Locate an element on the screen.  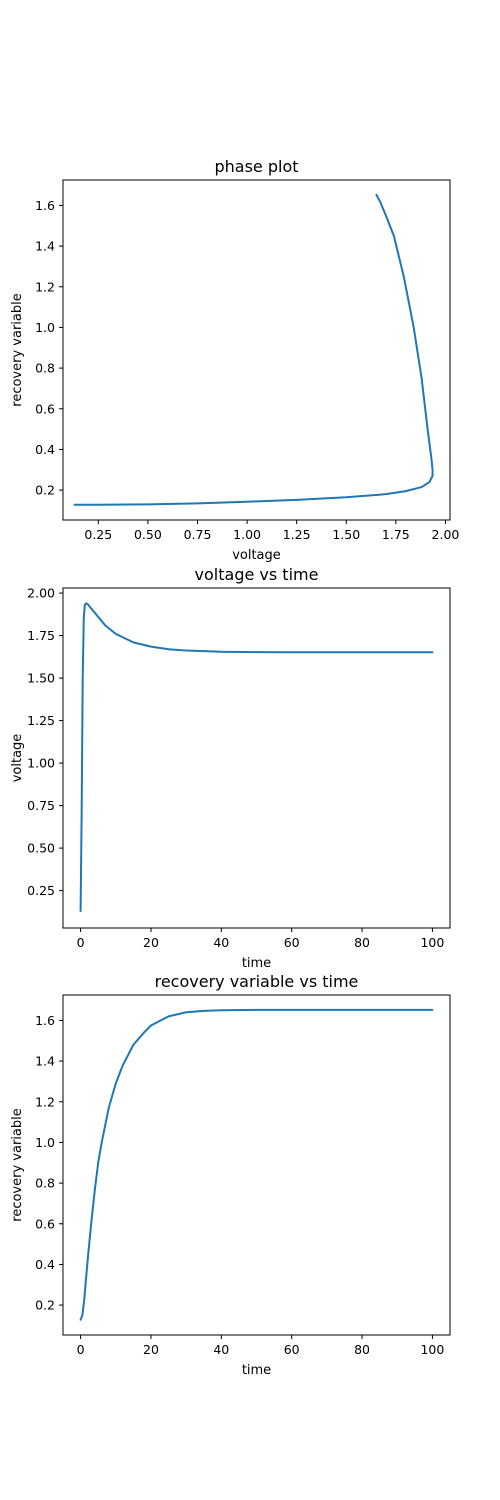
y-tick-label: 0.50 is located at coordinates (41, 848).